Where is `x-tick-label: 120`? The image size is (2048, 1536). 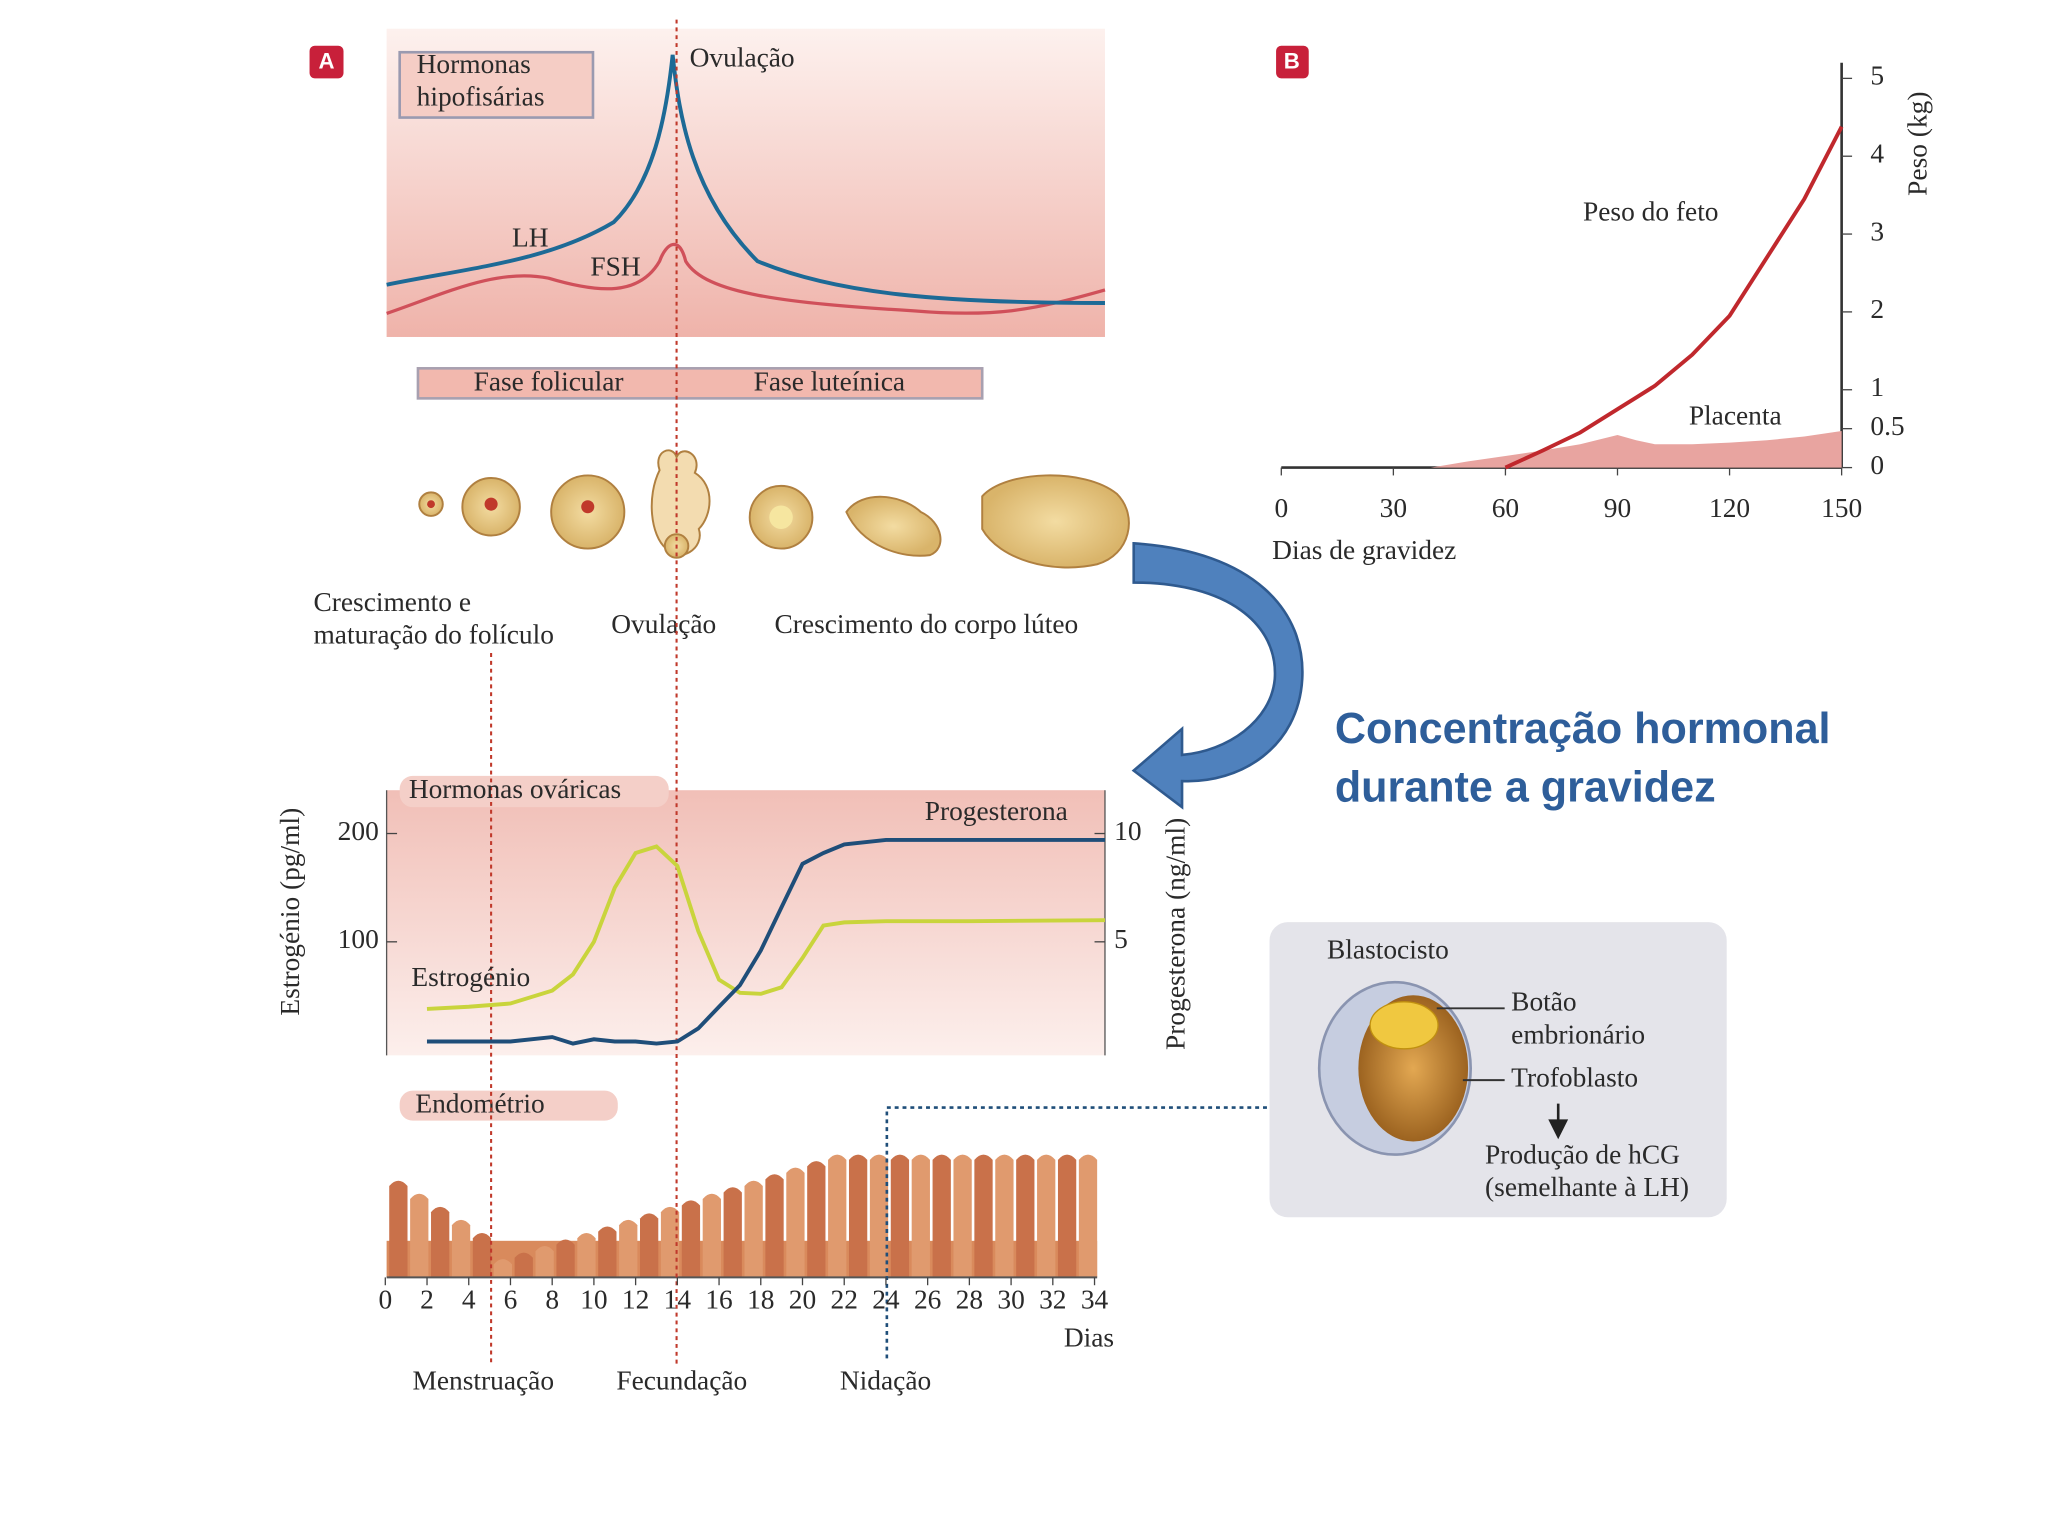
x-tick-label: 120 is located at coordinates (1729, 508).